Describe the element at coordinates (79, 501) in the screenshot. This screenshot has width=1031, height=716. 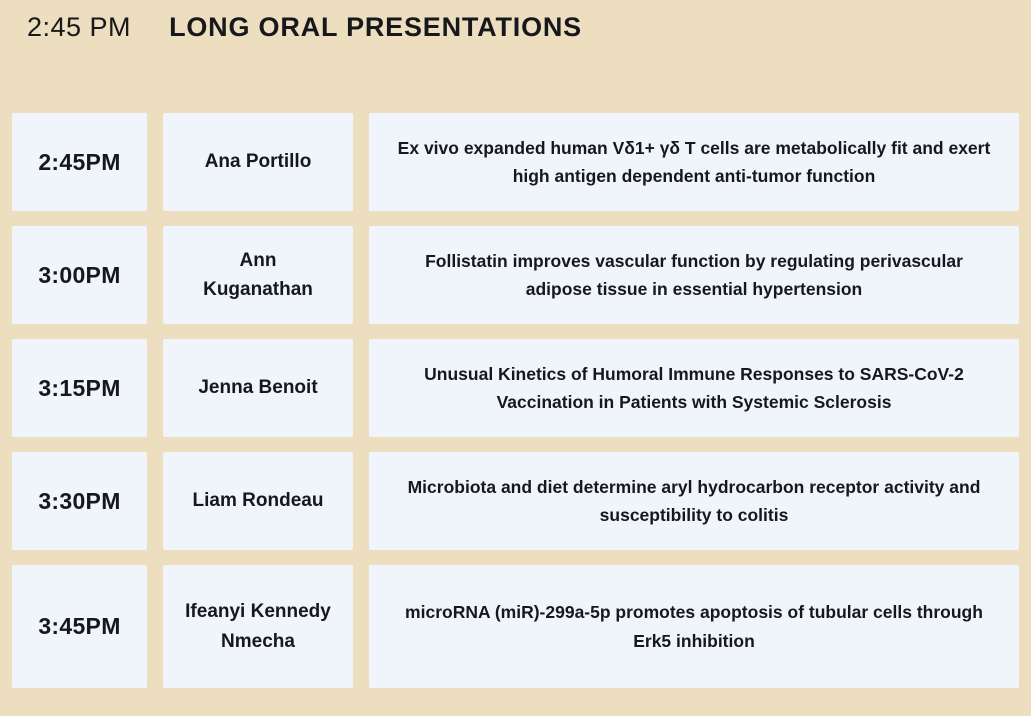
I see `time-cell: 3:30PM` at that location.